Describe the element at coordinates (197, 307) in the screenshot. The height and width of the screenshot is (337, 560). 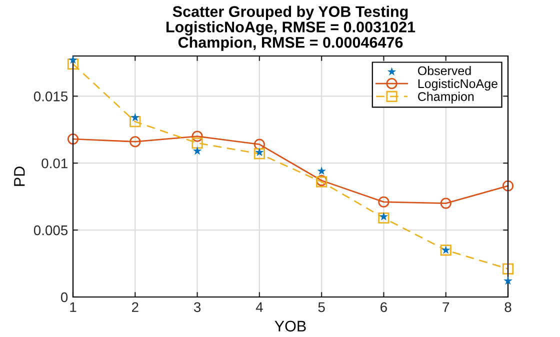
I see `x-tick-label: 3` at that location.